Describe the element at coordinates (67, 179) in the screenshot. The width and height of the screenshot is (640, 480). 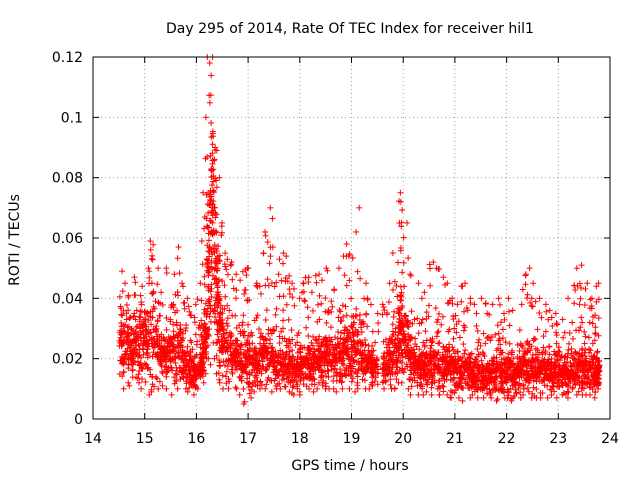
I see `y-tick-label: 0.08` at that location.